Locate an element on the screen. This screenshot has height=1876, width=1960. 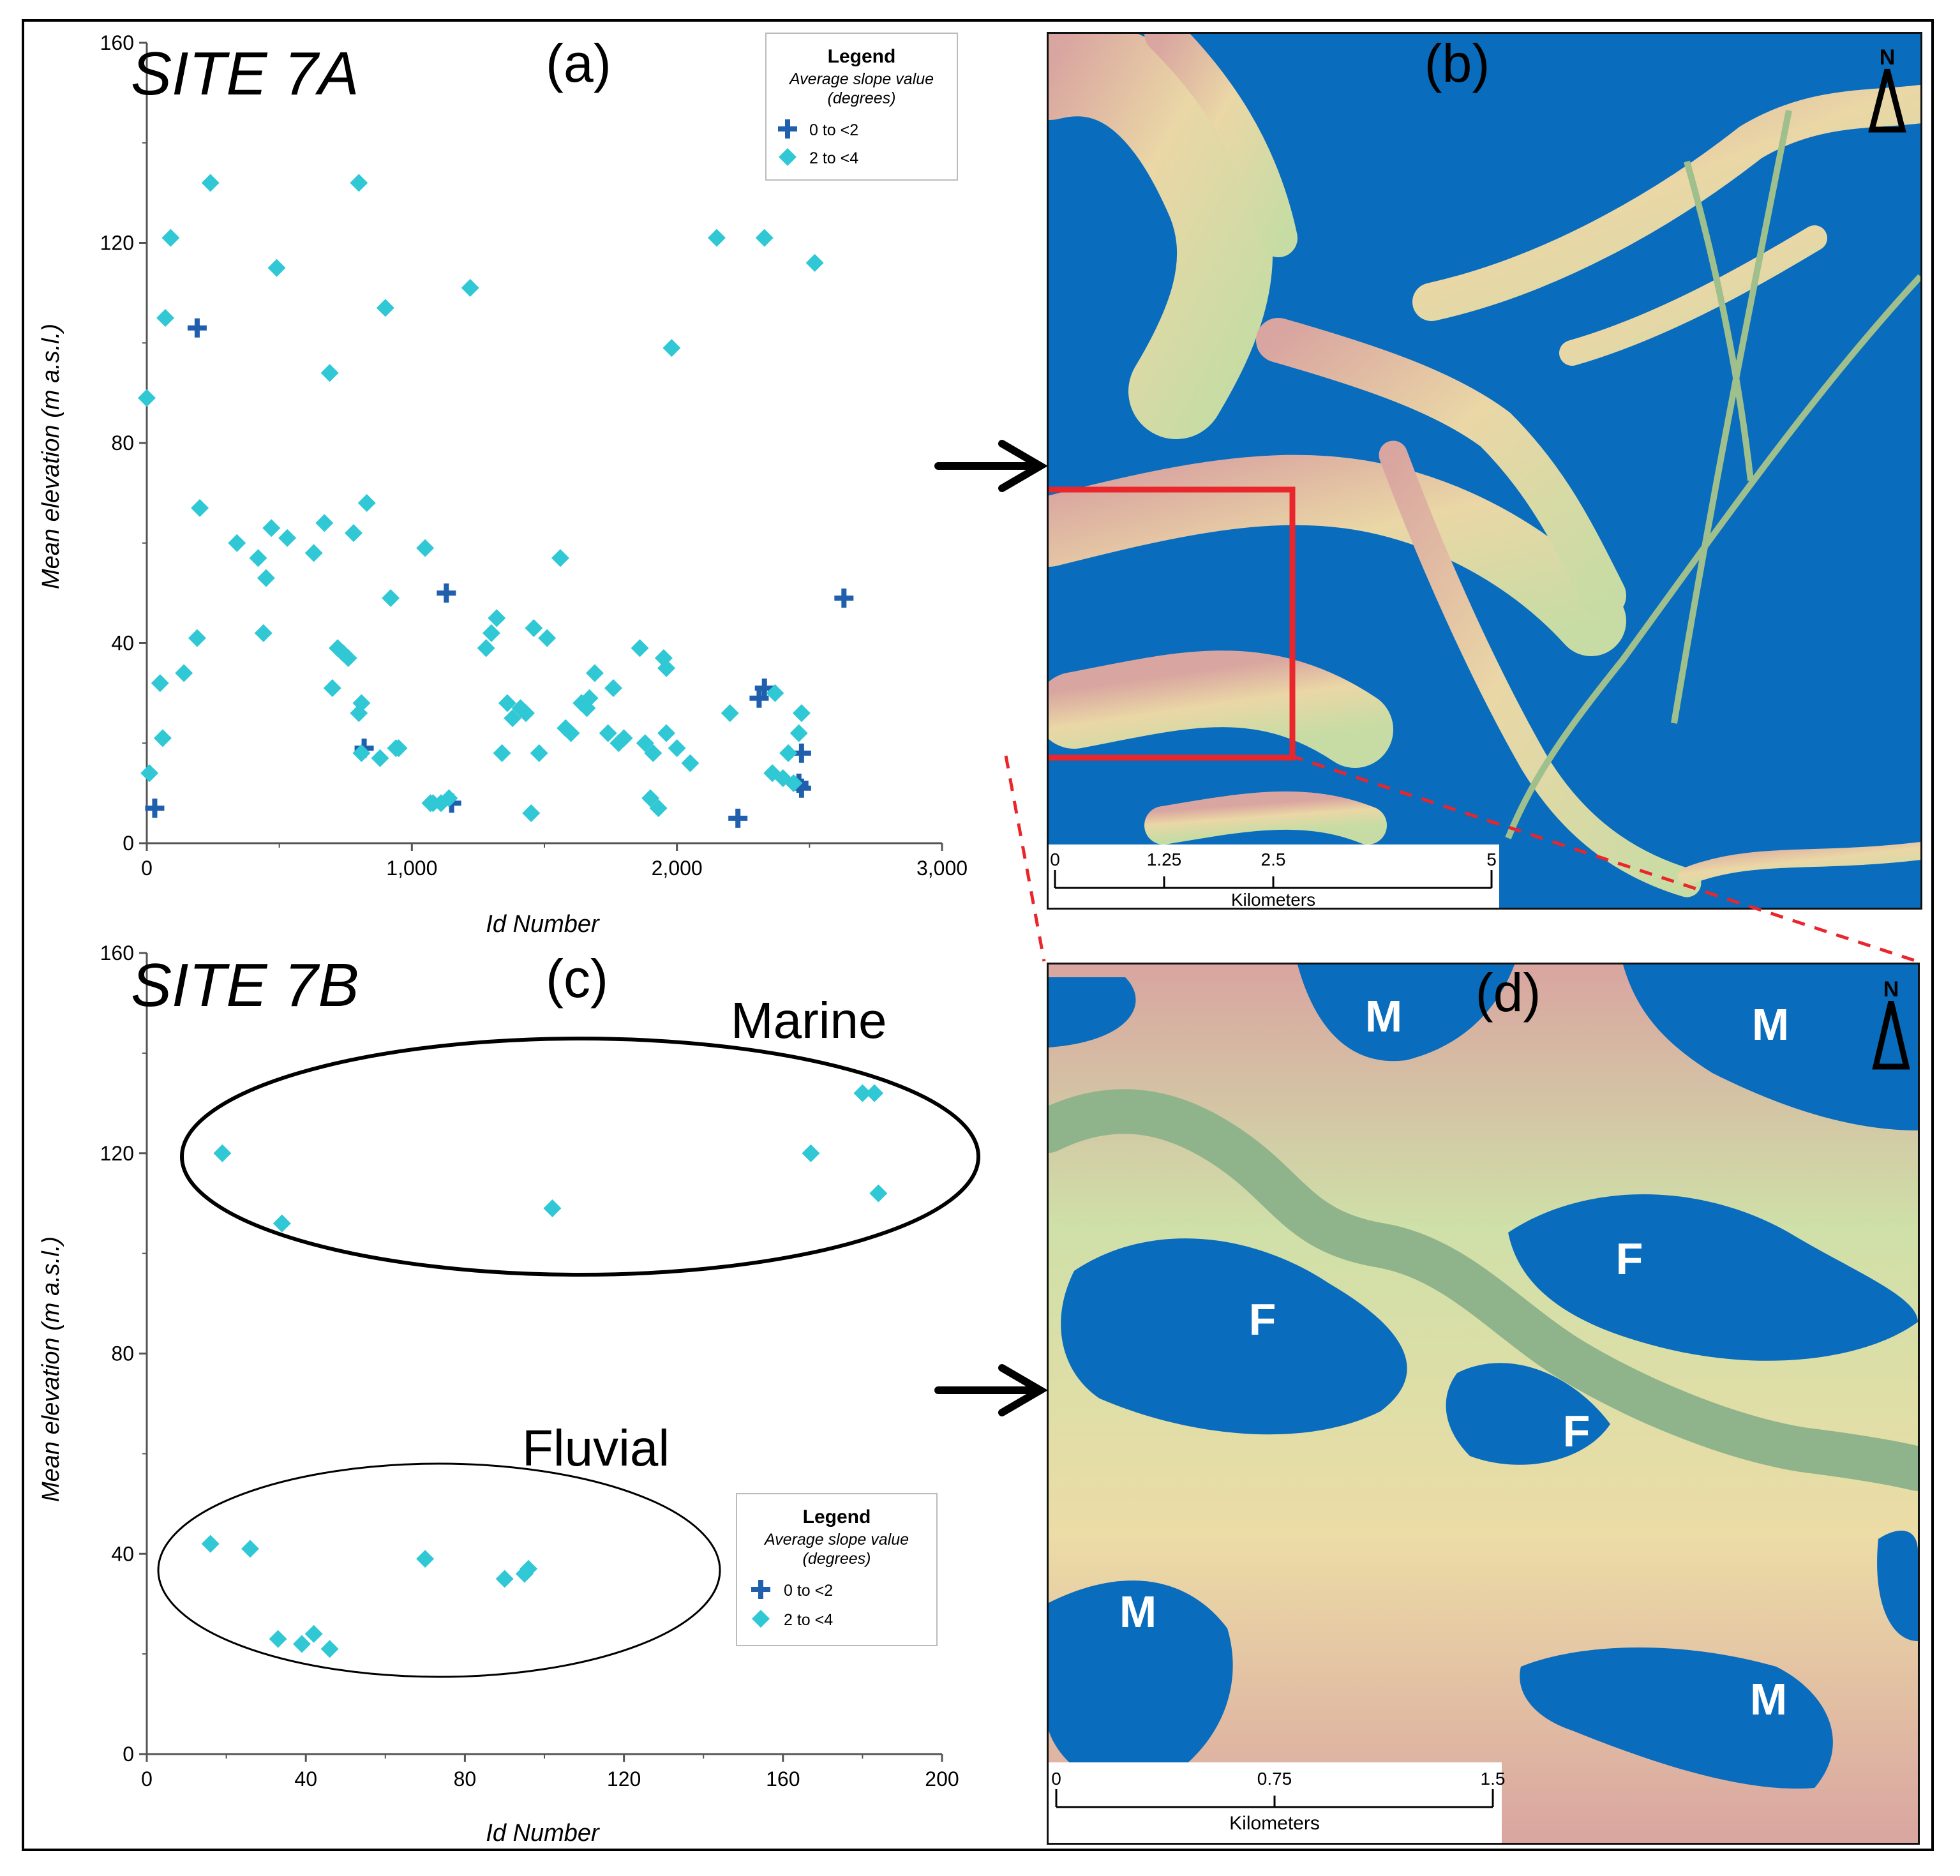
region-marine-1-d: M is located at coordinates (1384, 1016).